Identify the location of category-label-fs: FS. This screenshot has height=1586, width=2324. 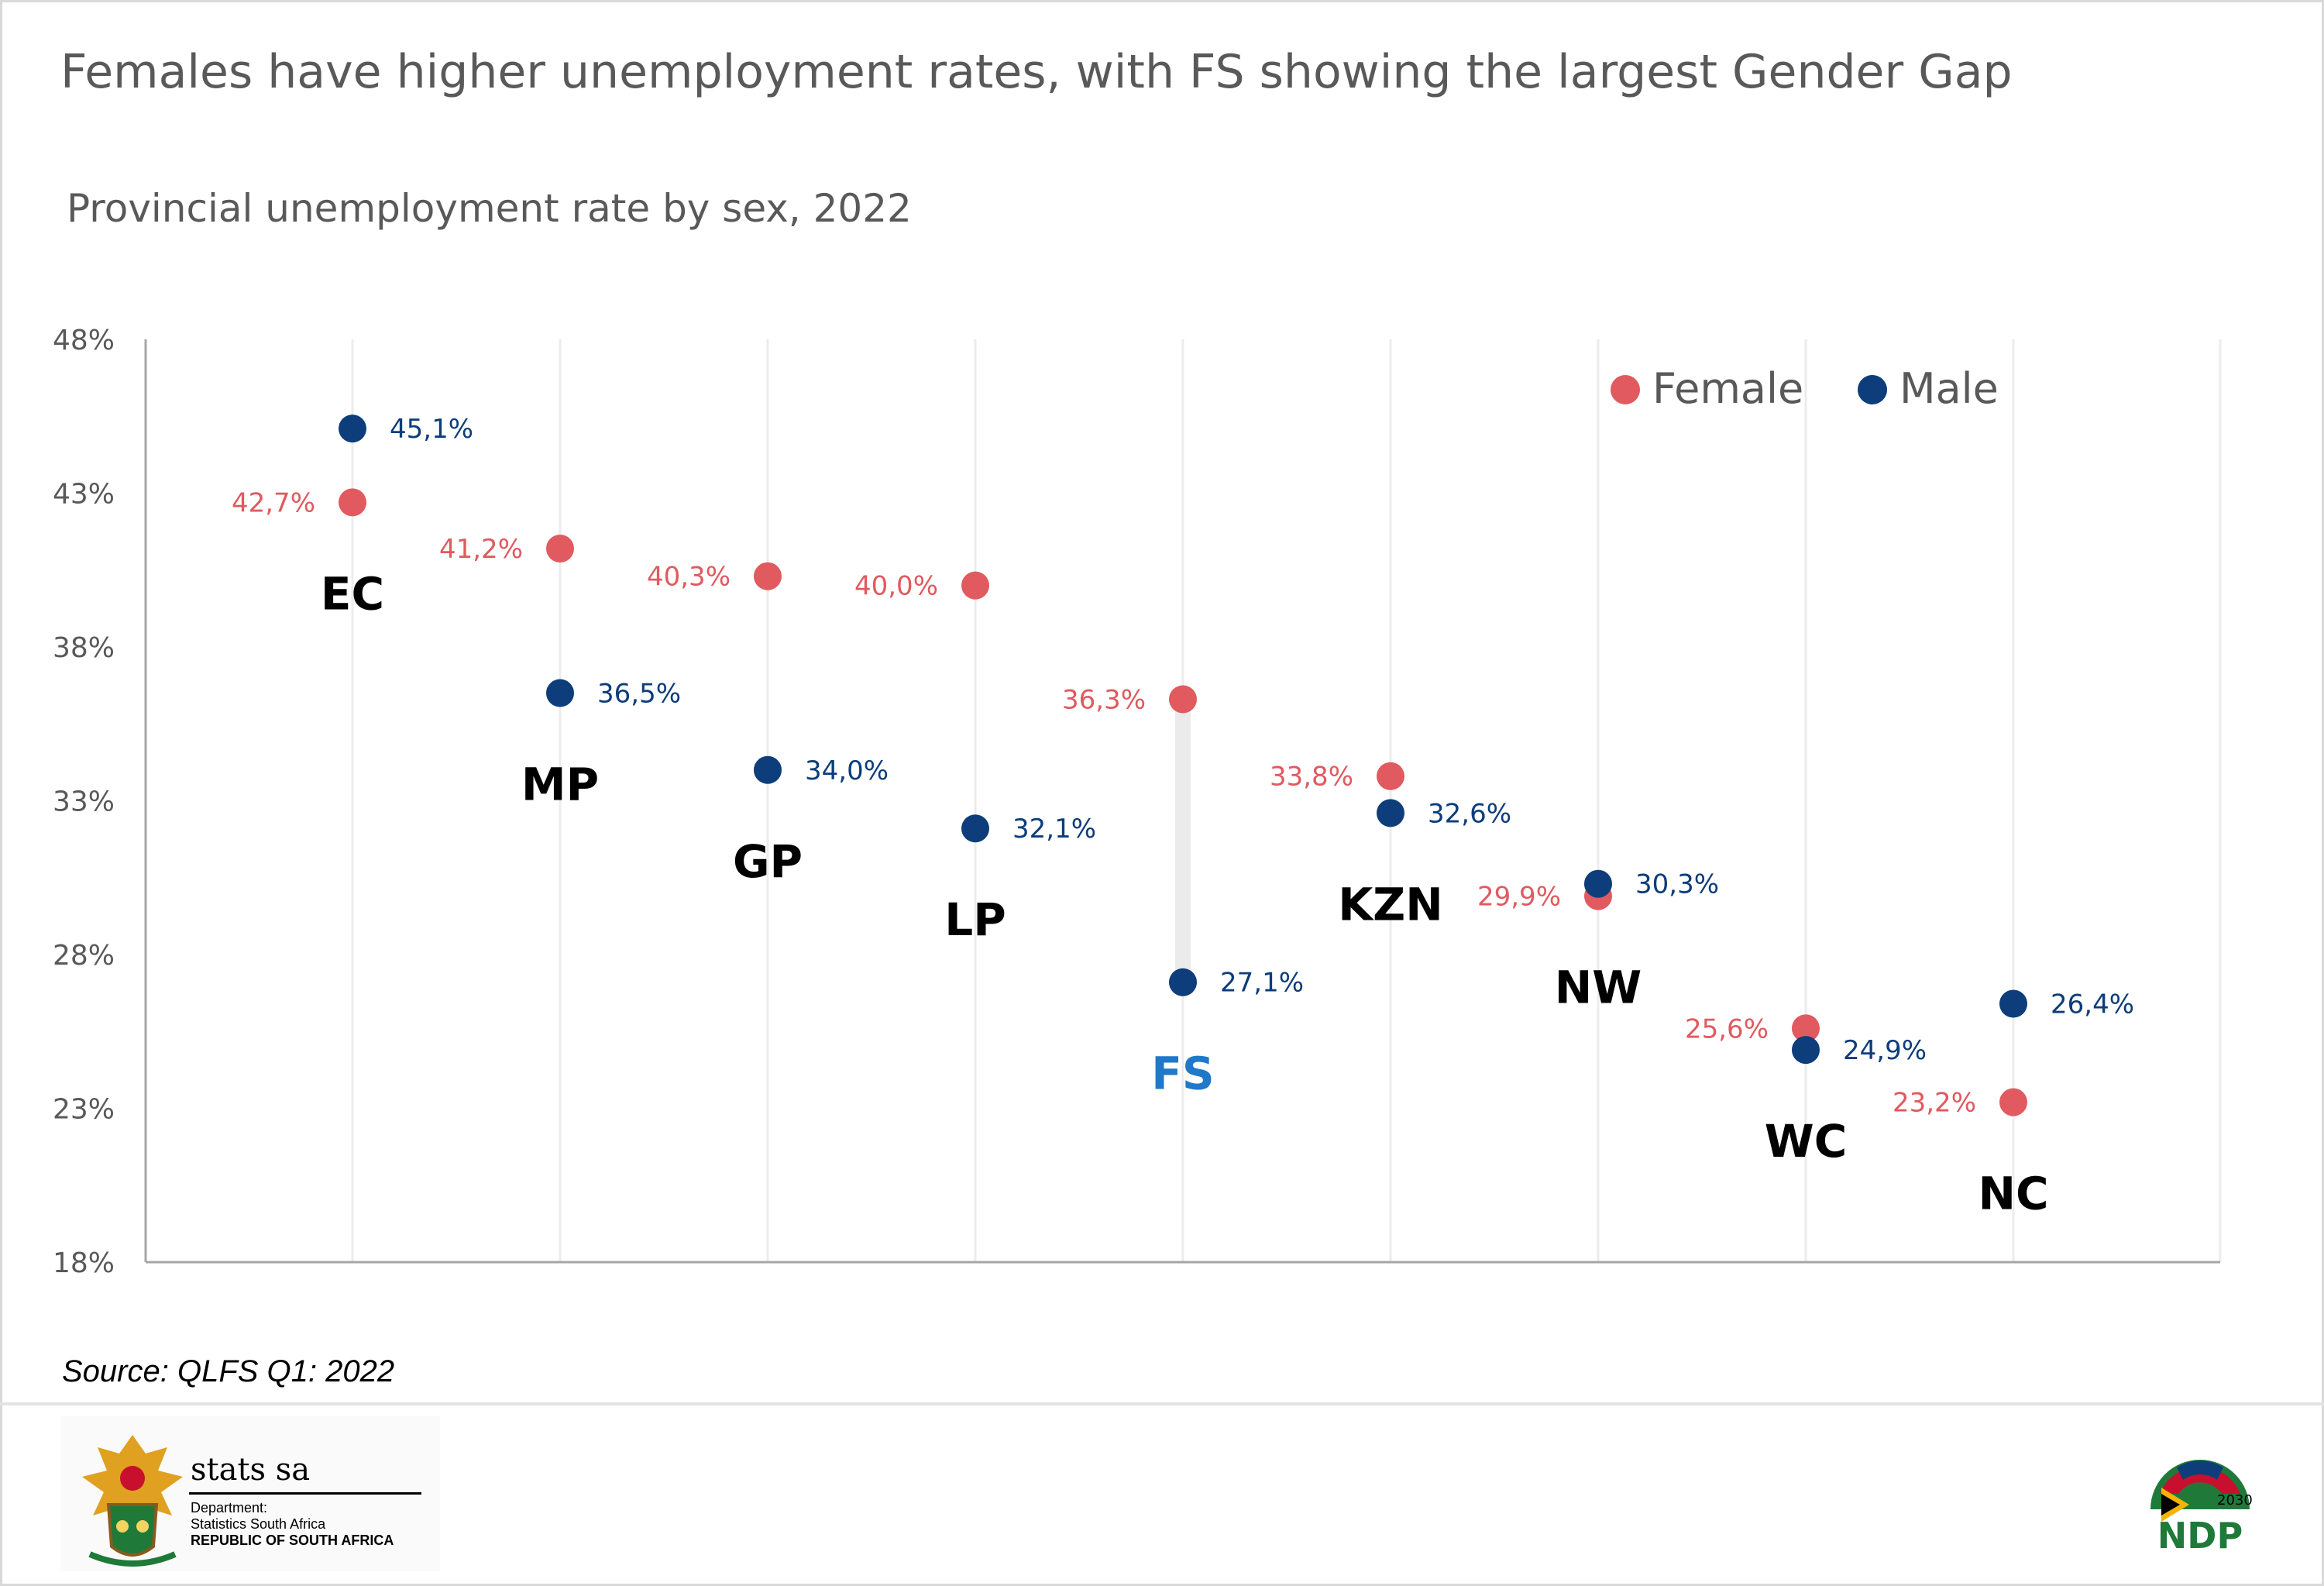
(1182, 1074).